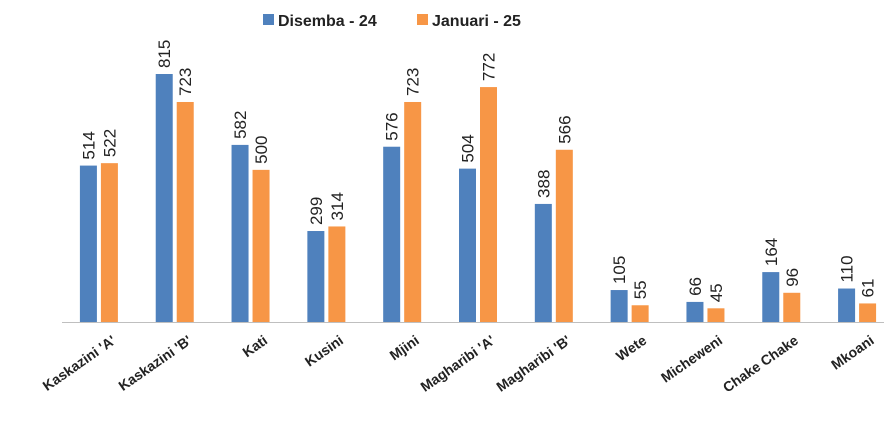  What do you see at coordinates (476, 21) in the screenshot?
I see `legend-label: Januari - 25` at bounding box center [476, 21].